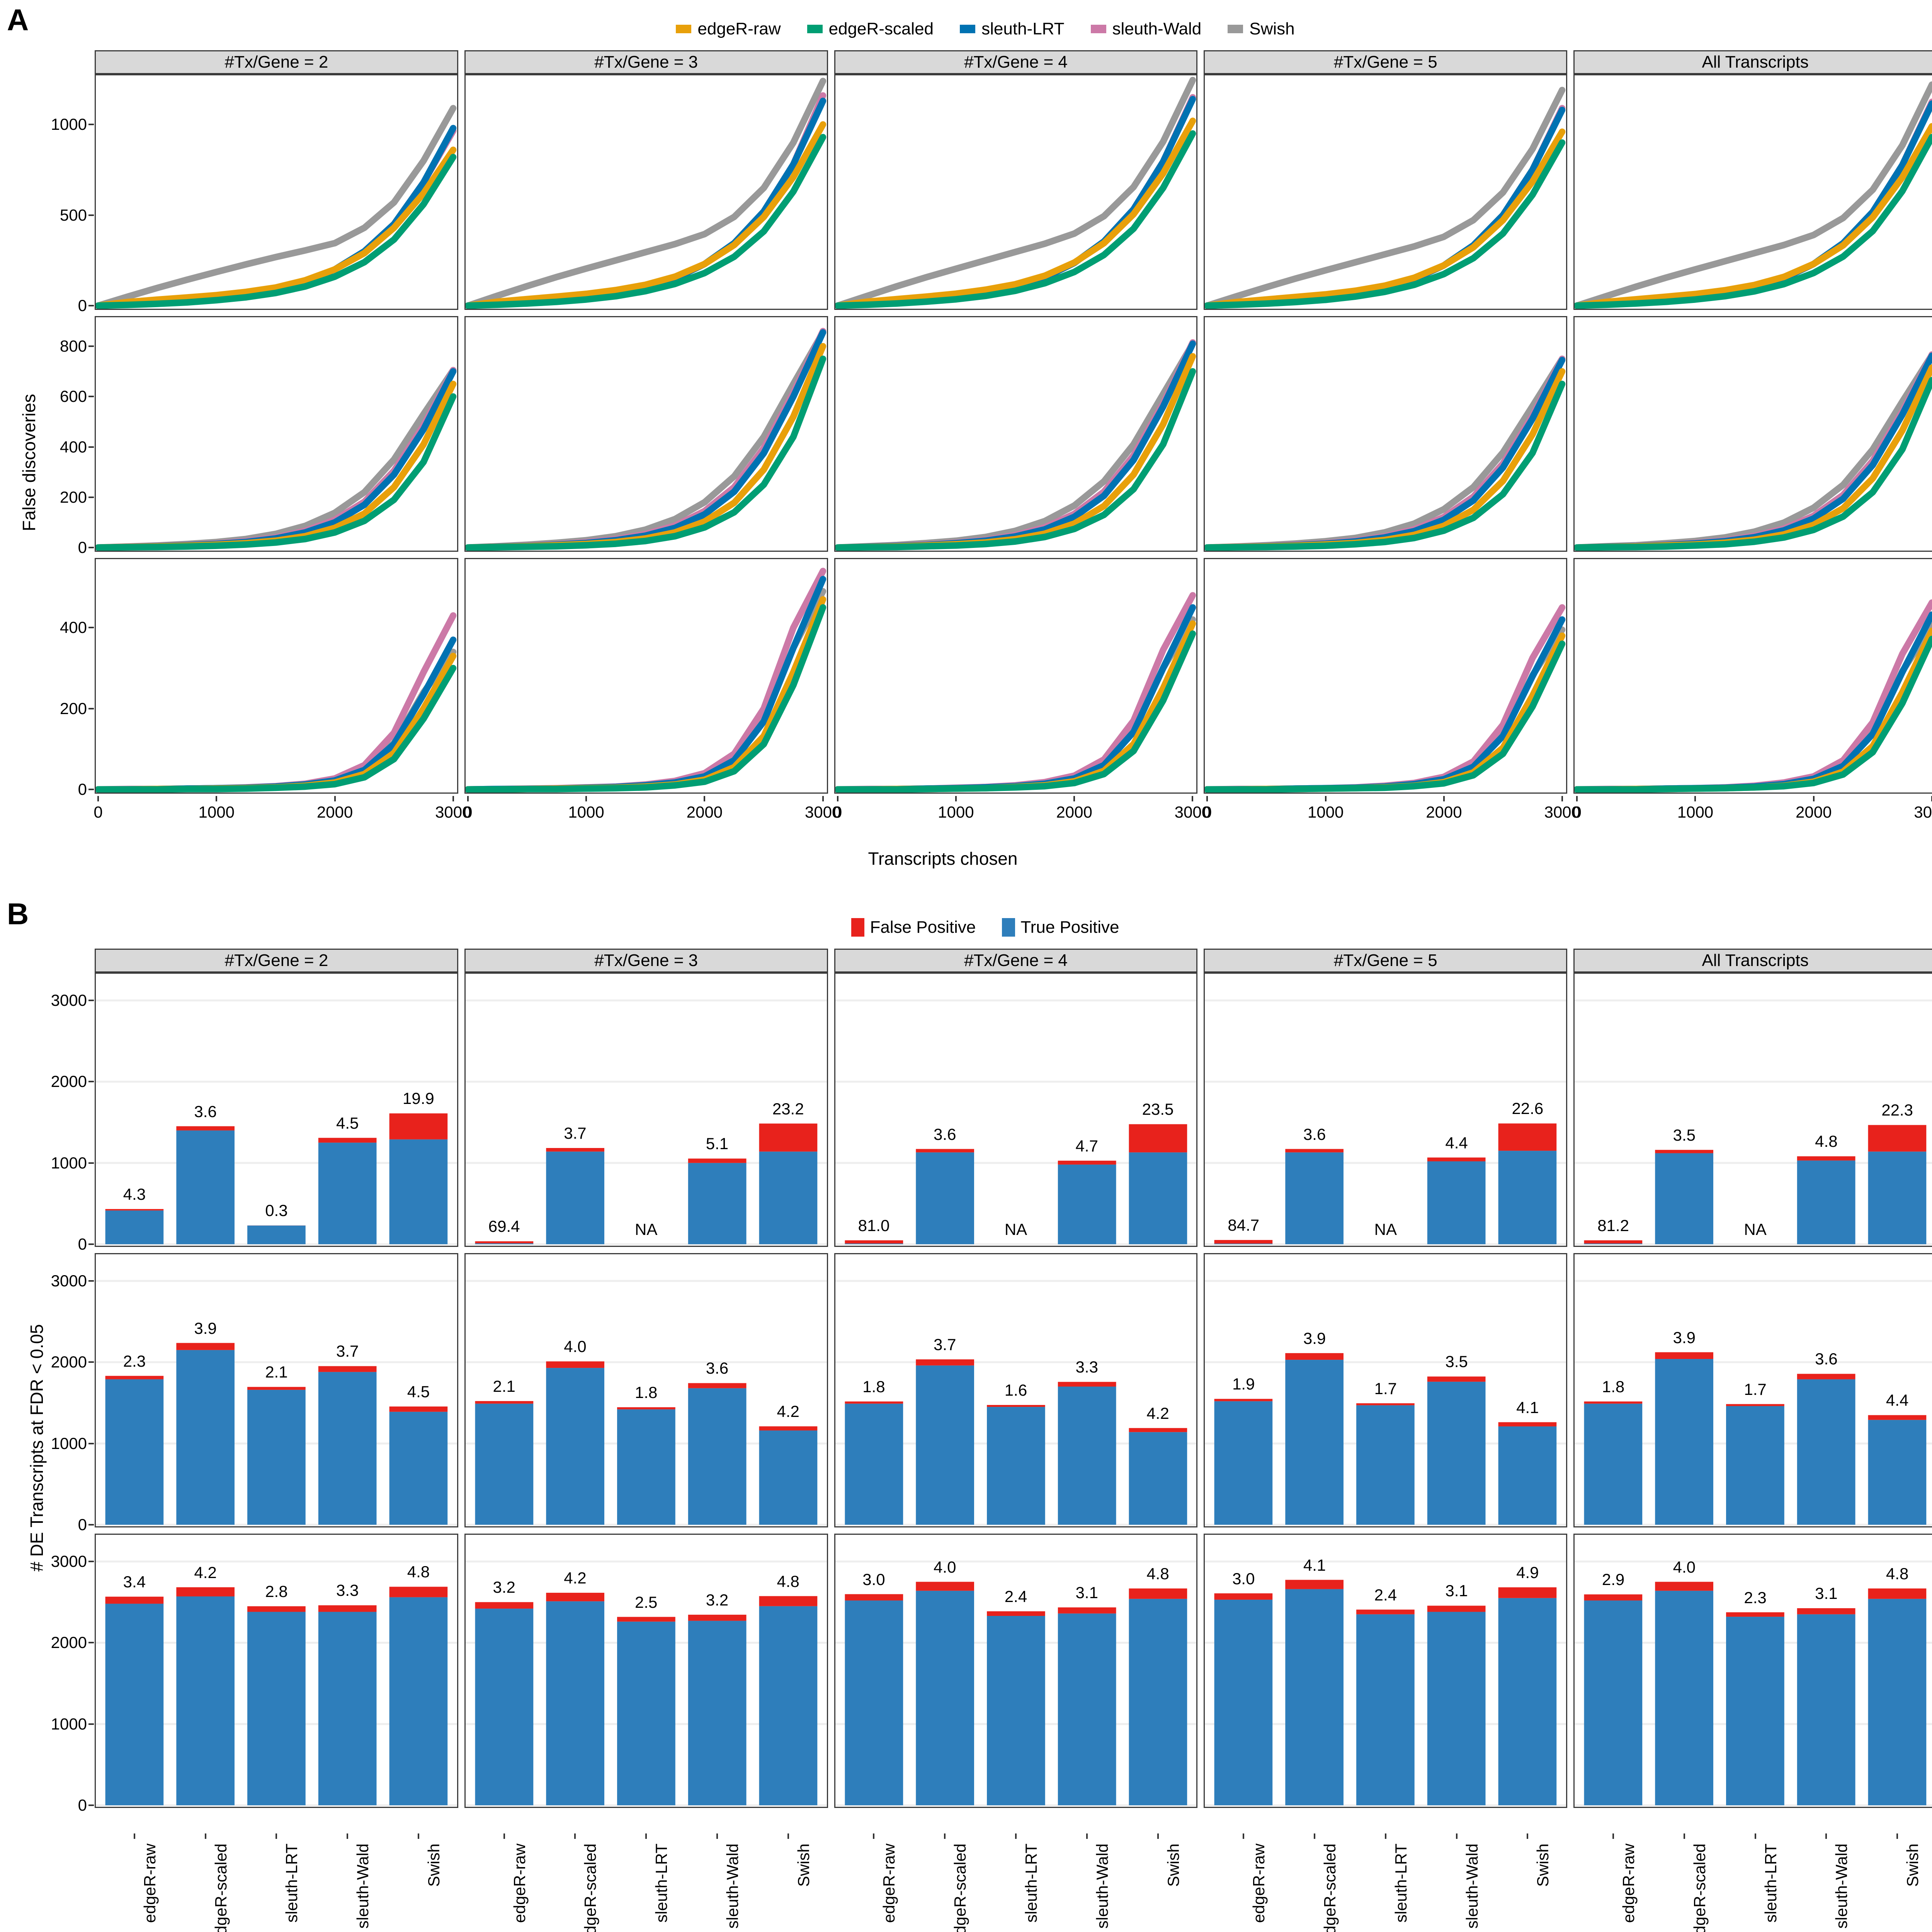 Image resolution: width=1932 pixels, height=1932 pixels. Describe the element at coordinates (1753, 192) in the screenshot. I see `facet-plot-r1-c5` at that location.